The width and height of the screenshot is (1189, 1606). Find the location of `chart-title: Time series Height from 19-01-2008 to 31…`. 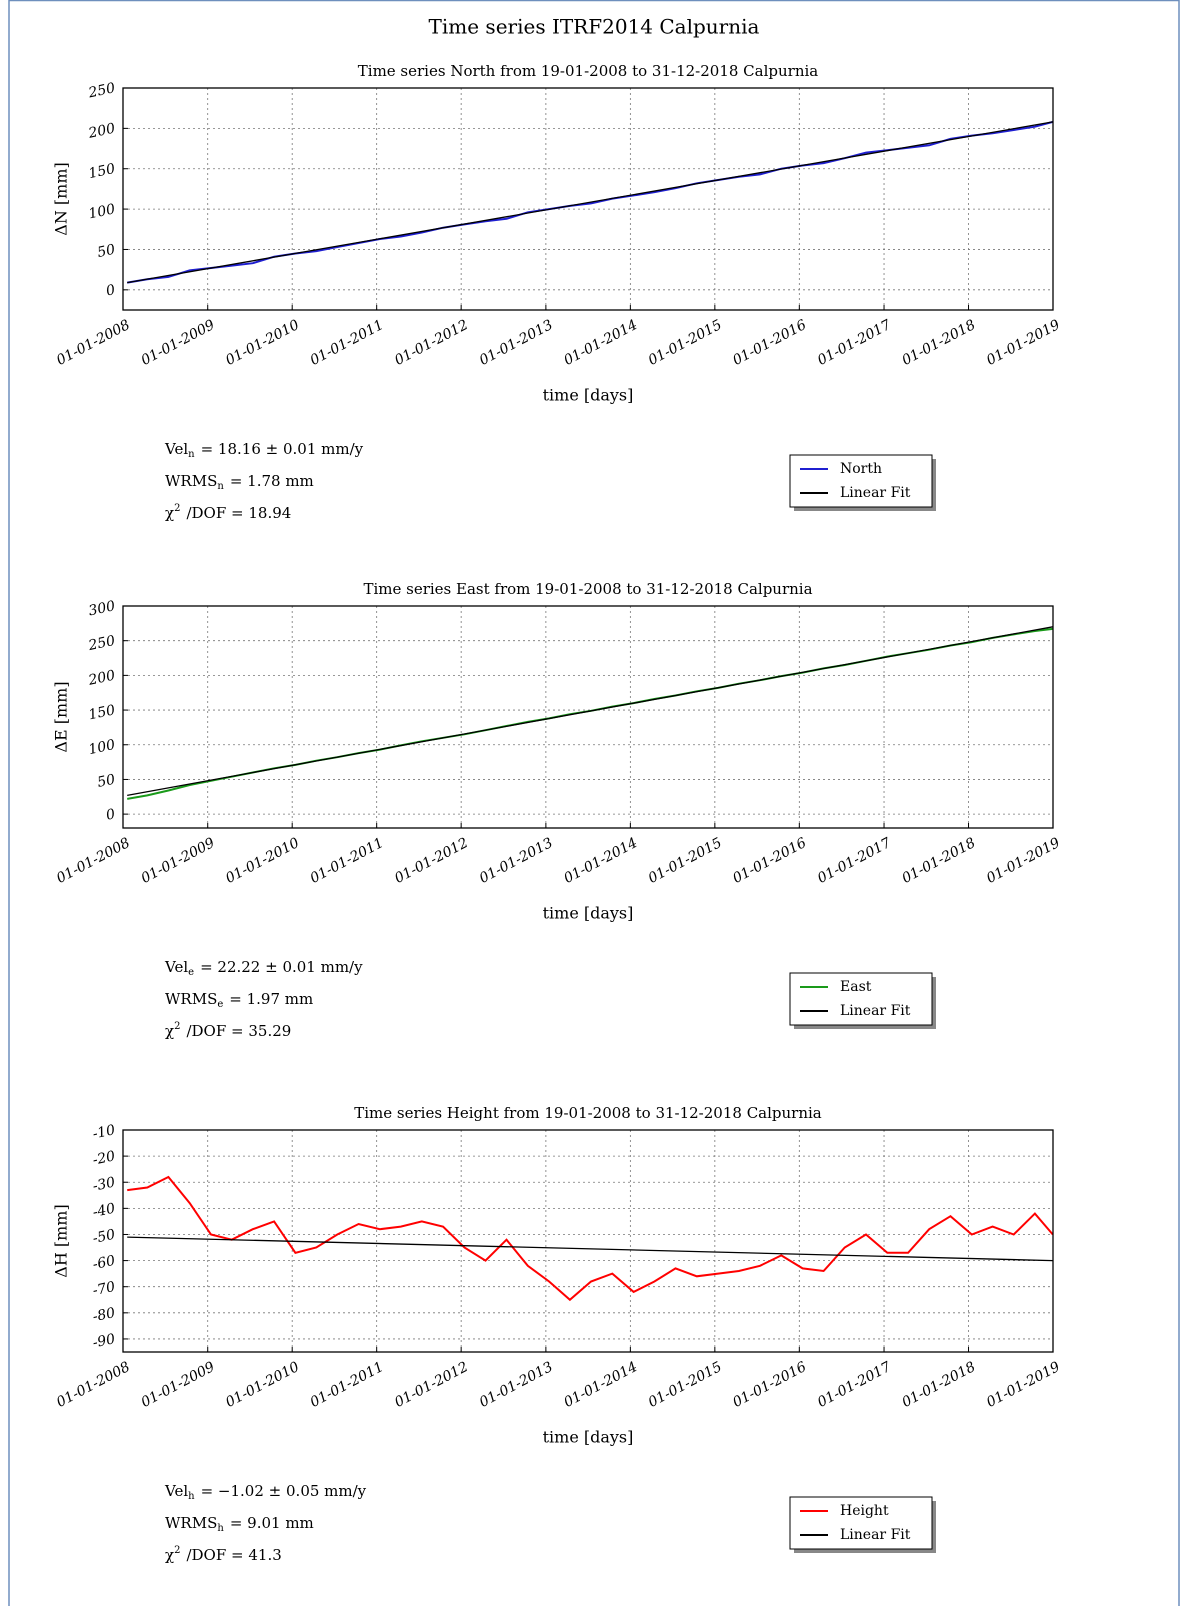

chart-title: Time series Height from 19-01-2008 to 31… is located at coordinates (588, 1113).